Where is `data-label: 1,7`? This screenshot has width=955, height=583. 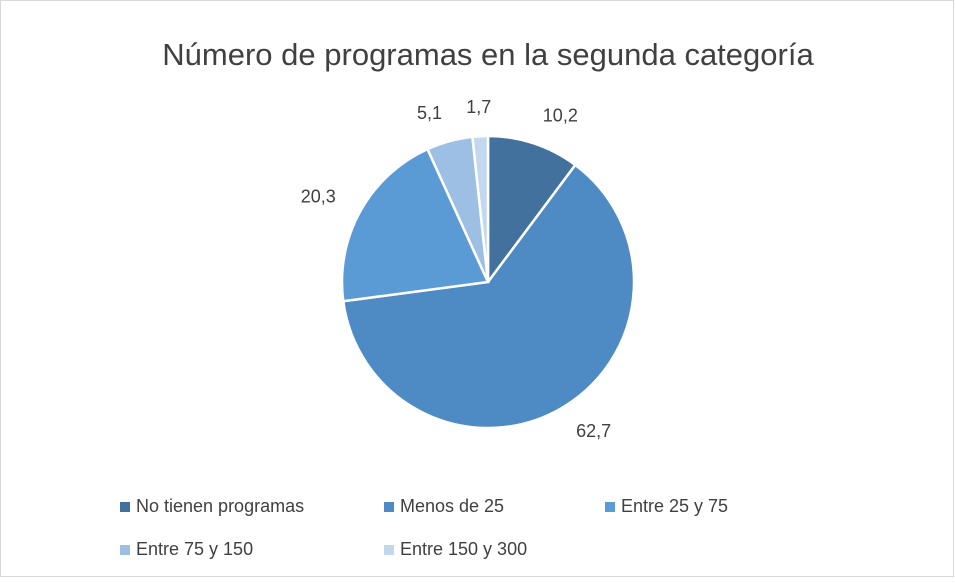 data-label: 1,7 is located at coordinates (478, 107).